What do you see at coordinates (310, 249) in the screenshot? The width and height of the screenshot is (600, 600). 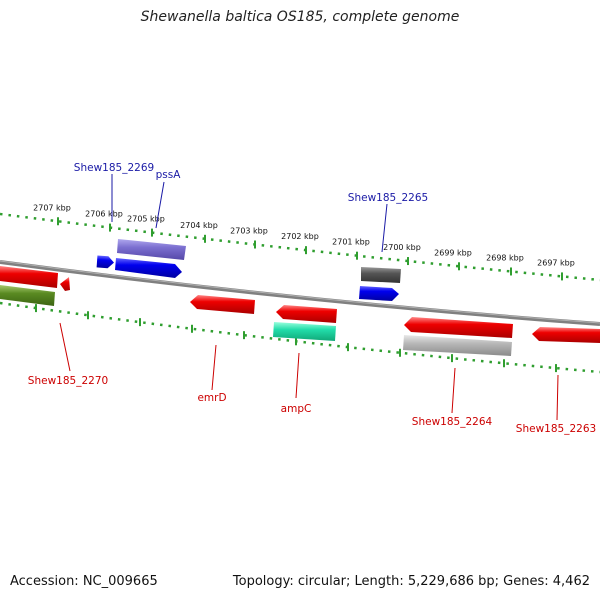 I see `outer-tick-marks` at bounding box center [310, 249].